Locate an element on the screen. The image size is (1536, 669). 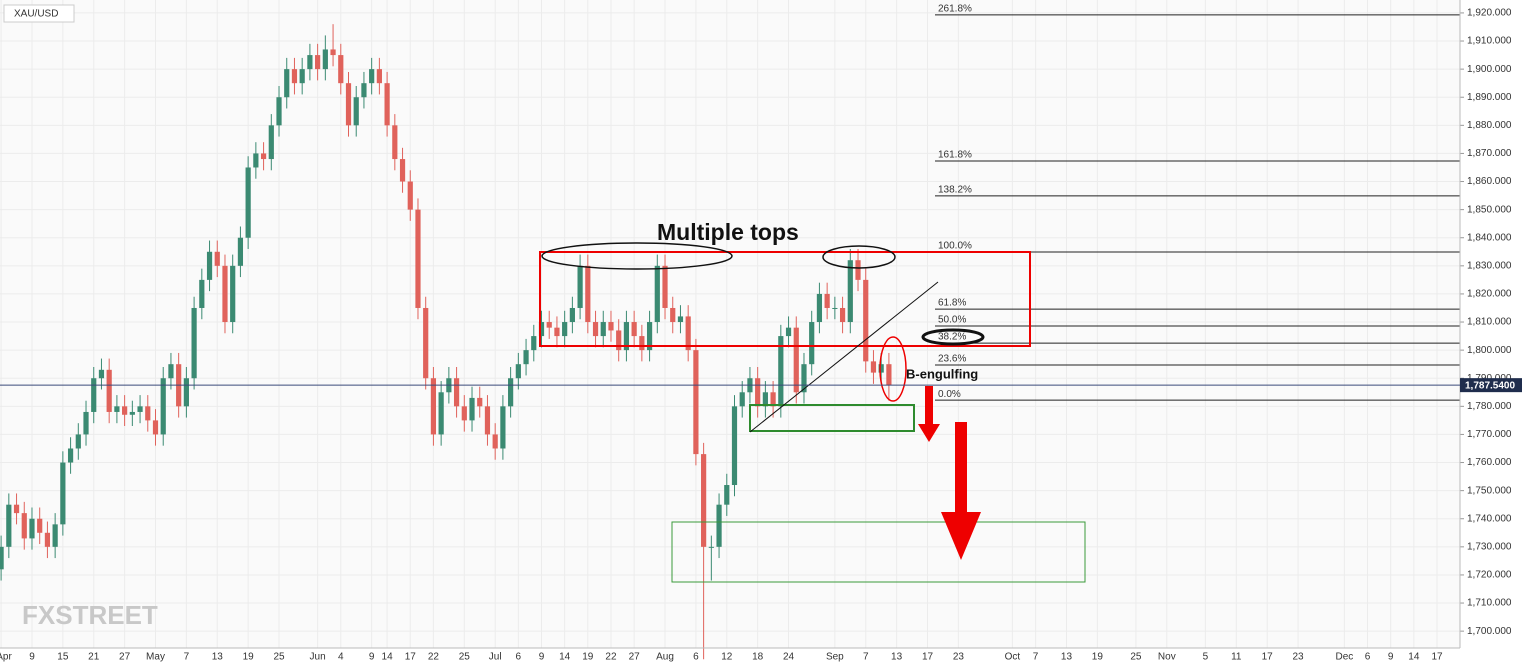
annotation: Multiple tops is located at coordinates (728, 232).